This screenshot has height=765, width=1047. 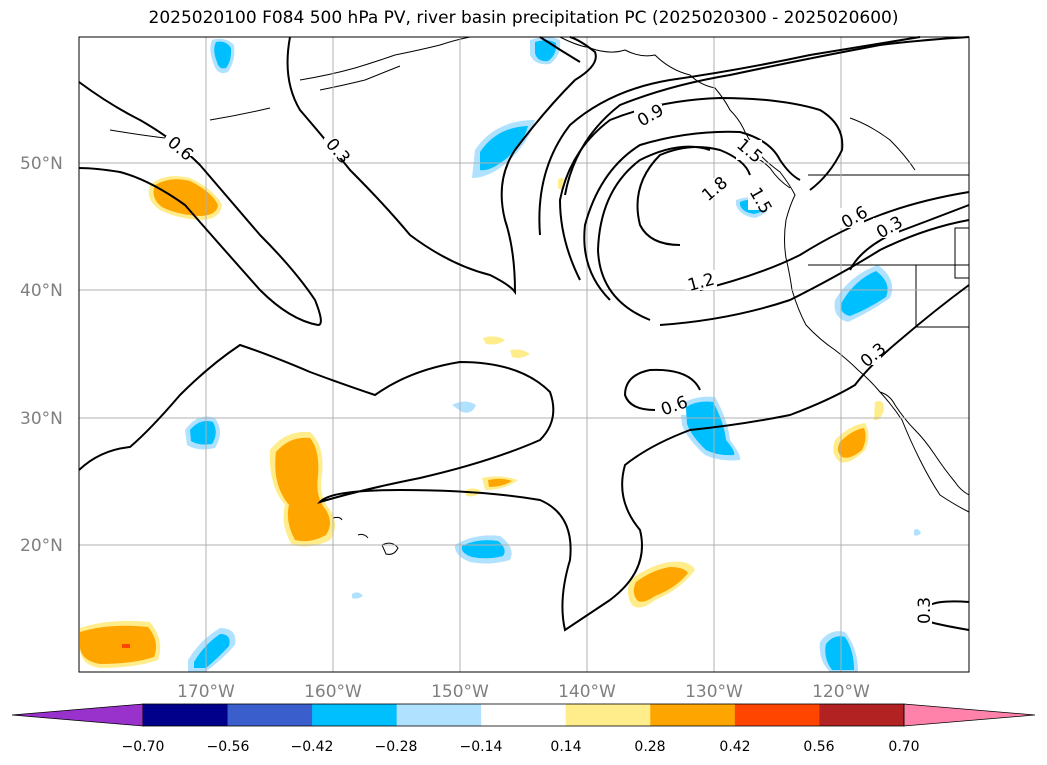 I want to click on lon-label: 150°W, so click(x=460, y=692).